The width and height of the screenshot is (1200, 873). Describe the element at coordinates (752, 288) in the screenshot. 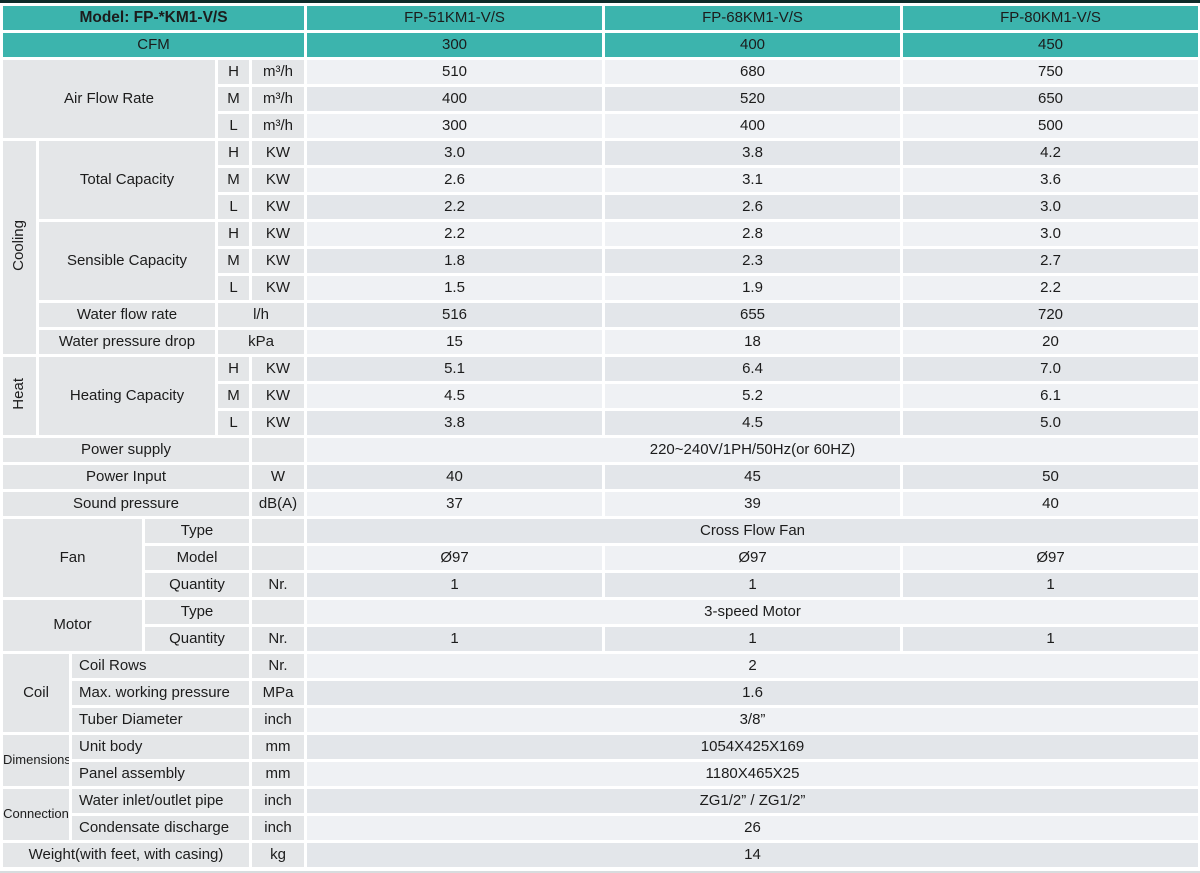

I see `value-cell: 1.9` at that location.